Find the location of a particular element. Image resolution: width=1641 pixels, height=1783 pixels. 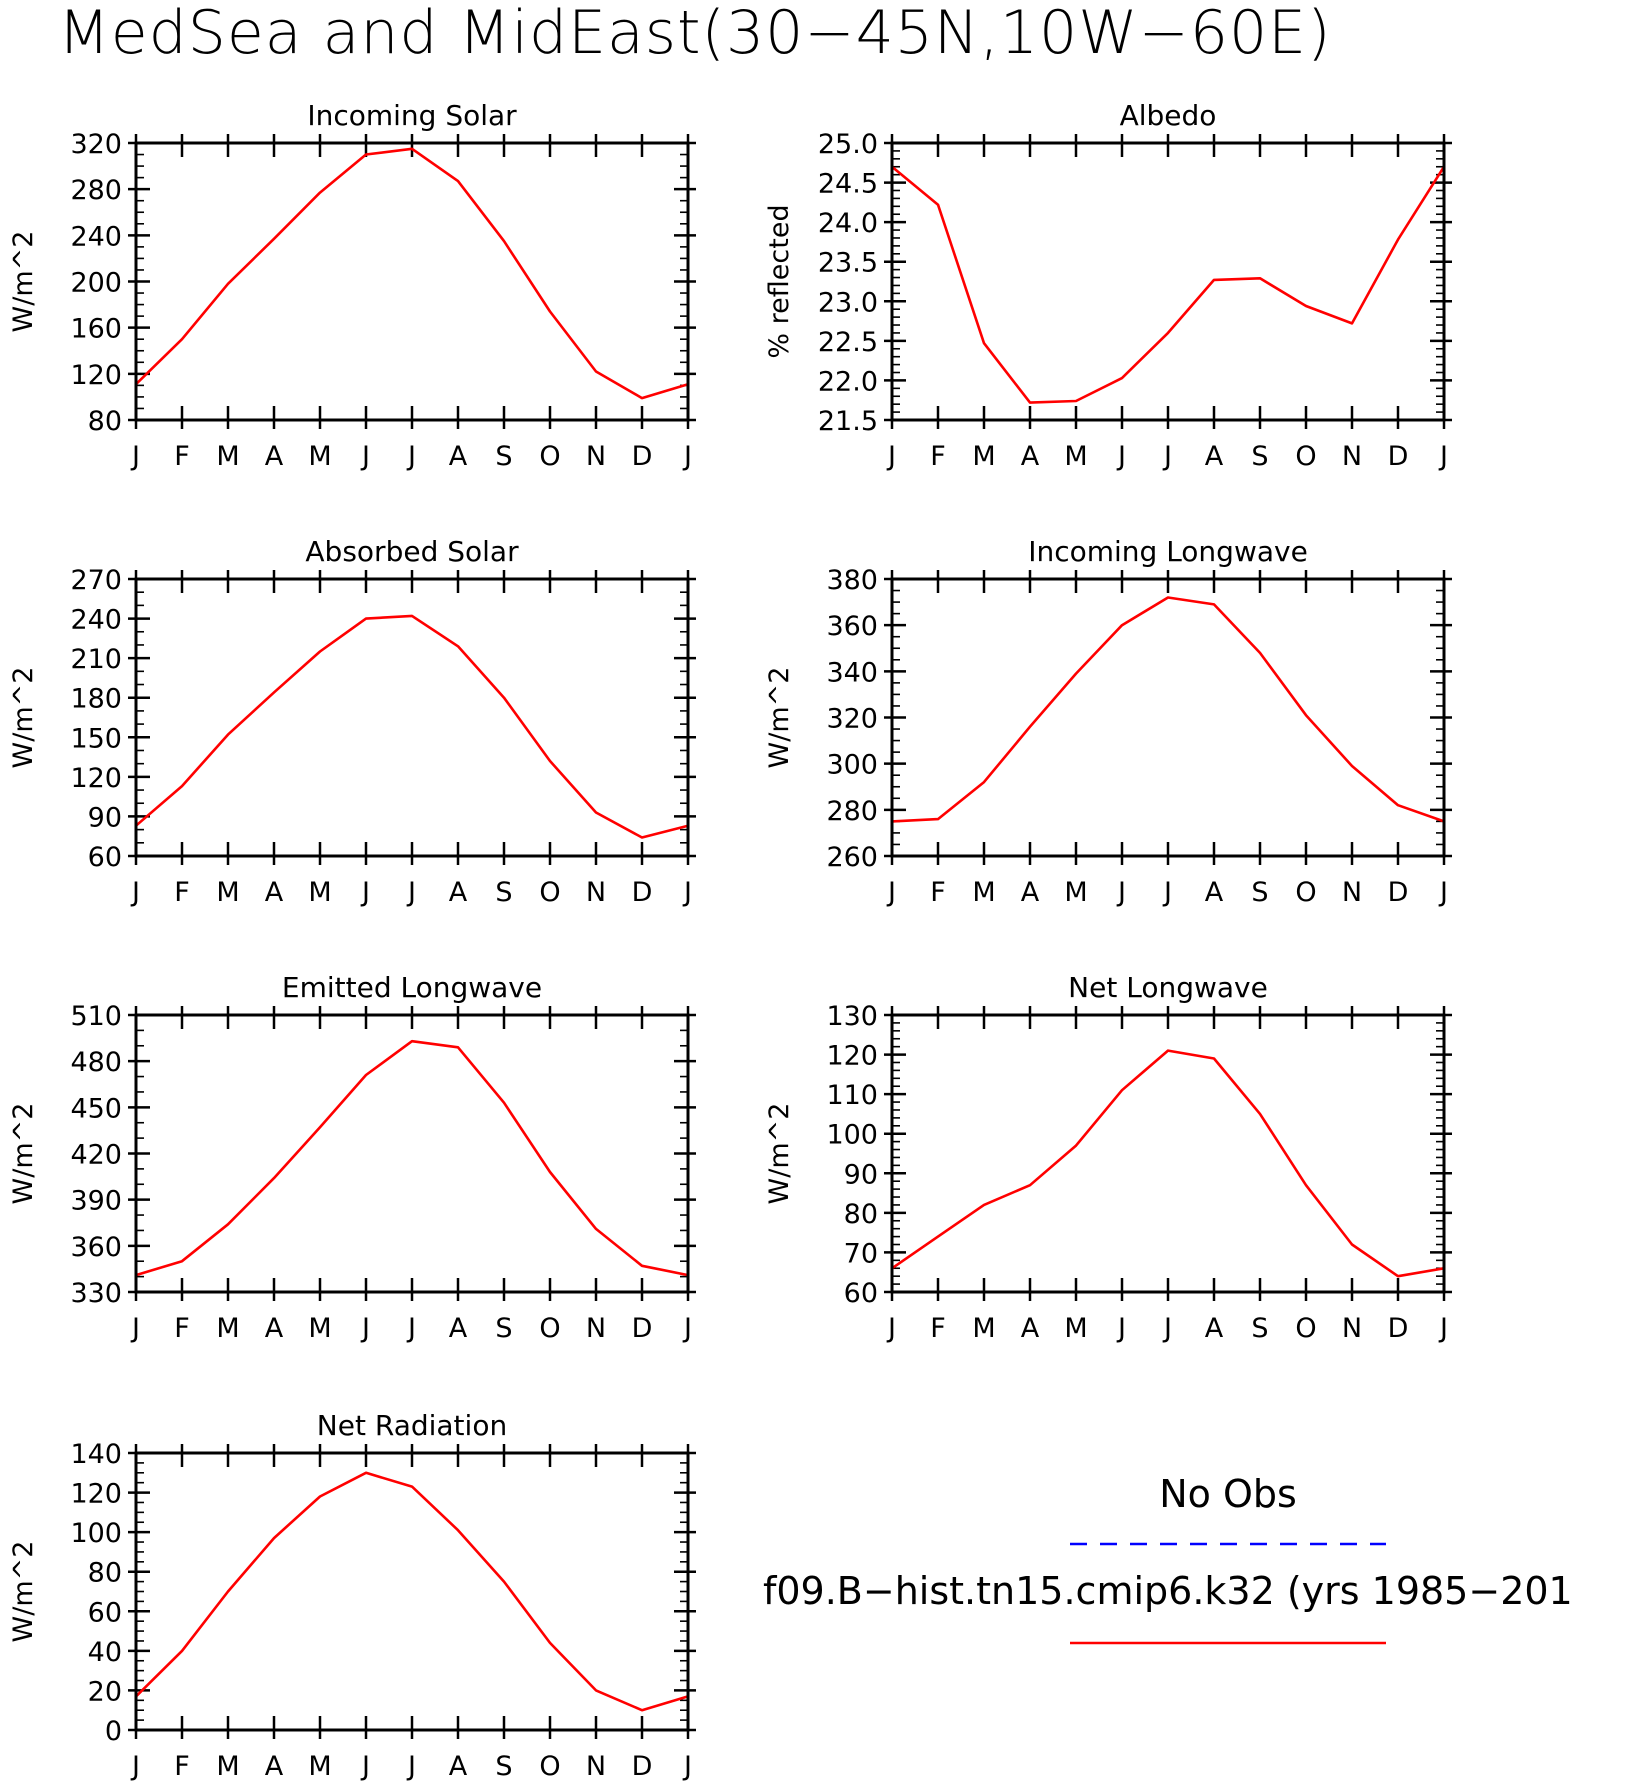

y-tick-label: 390 is located at coordinates (96, 1201).